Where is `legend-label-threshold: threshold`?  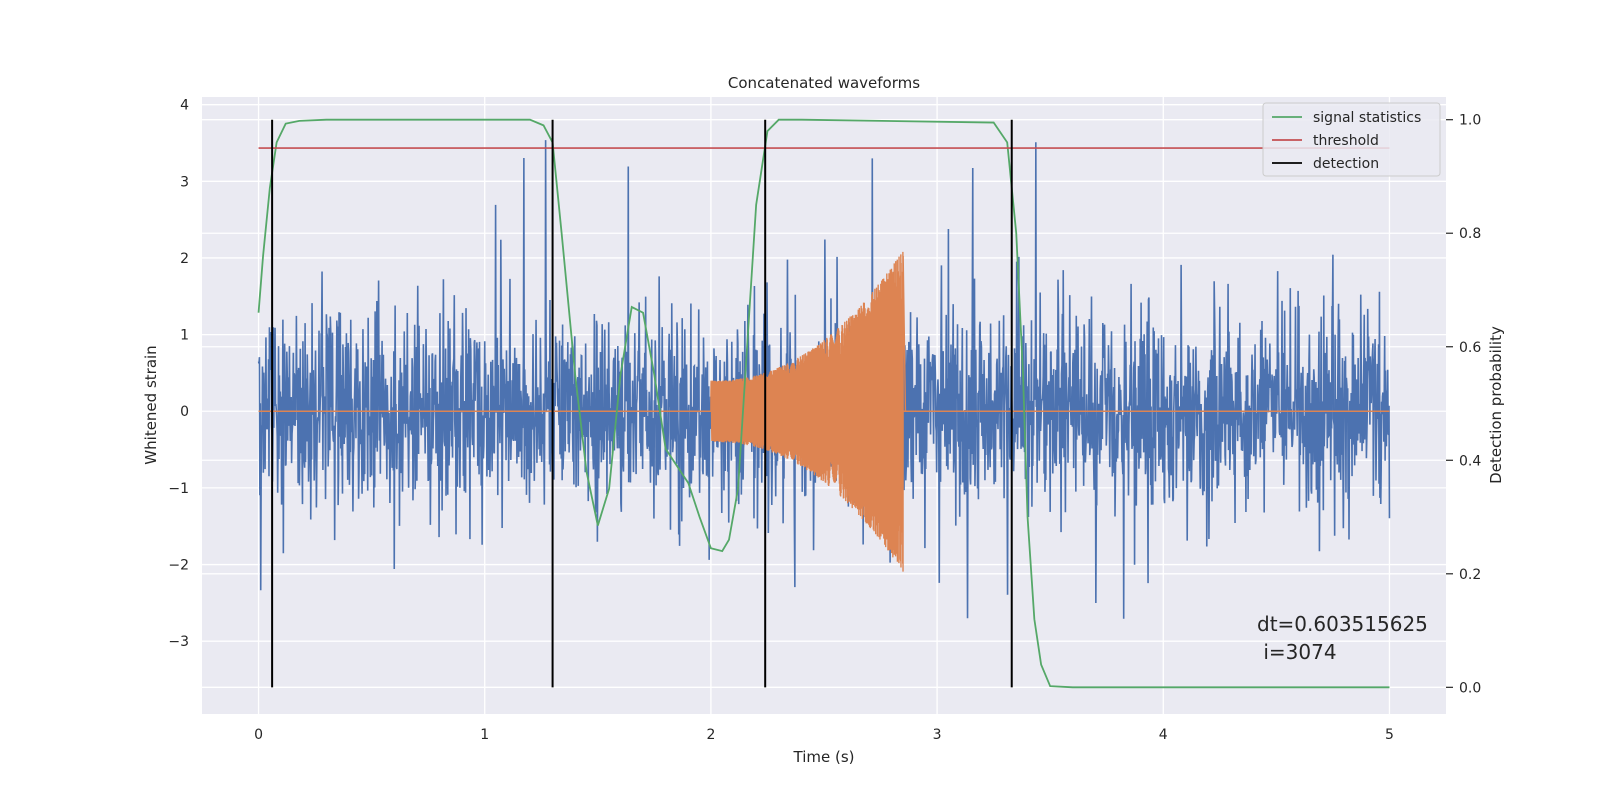 legend-label-threshold: threshold is located at coordinates (1346, 141).